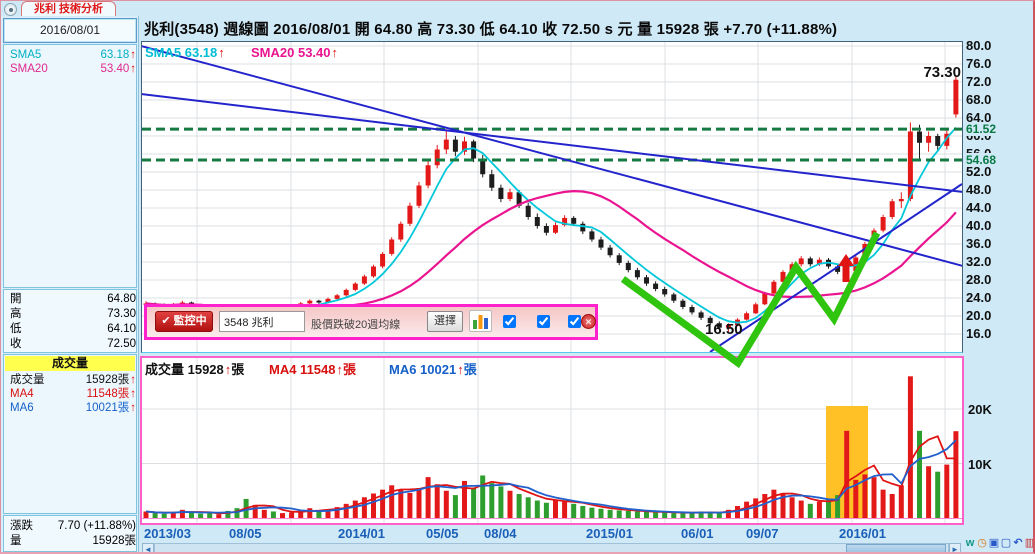  What do you see at coordinates (1029, 543) in the screenshot?
I see `chart-check-icon: ▥` at bounding box center [1029, 543].